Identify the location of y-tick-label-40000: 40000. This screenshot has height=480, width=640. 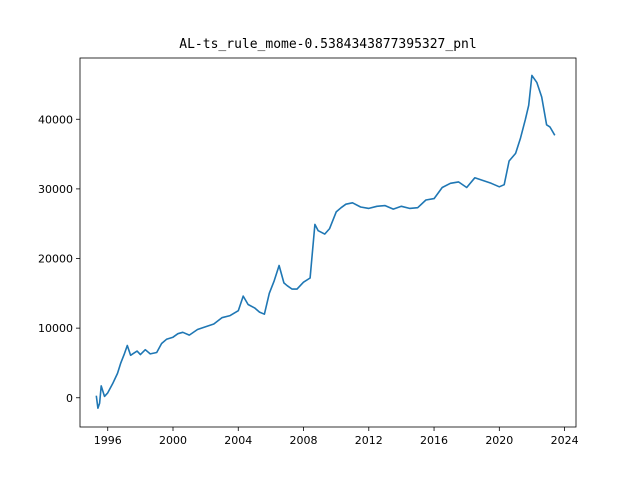
(55, 119).